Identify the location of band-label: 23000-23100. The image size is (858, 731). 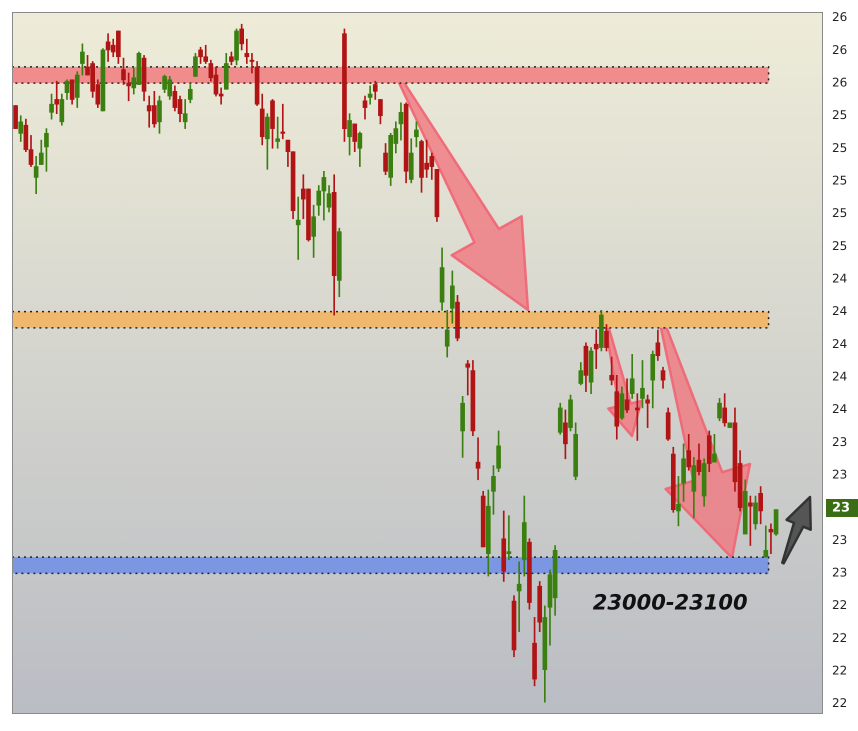
(670, 602).